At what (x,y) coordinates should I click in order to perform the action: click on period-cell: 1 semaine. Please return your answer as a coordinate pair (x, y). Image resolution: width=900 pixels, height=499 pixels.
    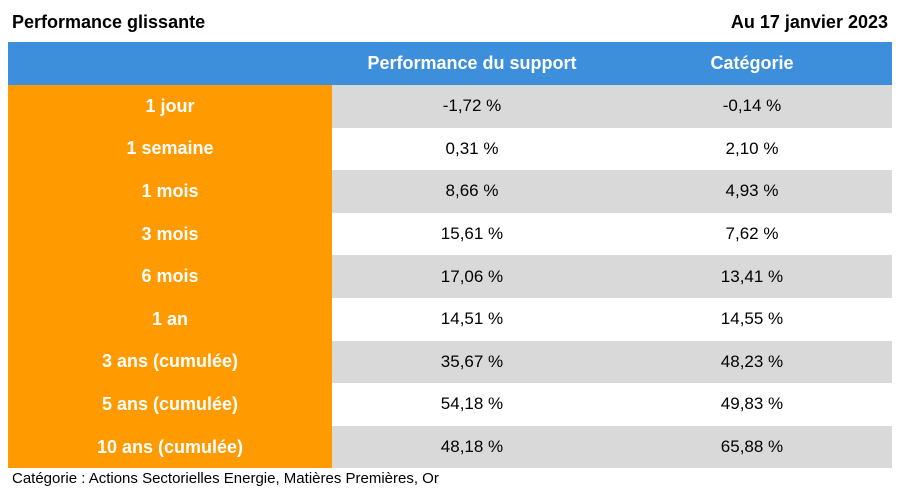
    Looking at the image, I should click on (170, 149).